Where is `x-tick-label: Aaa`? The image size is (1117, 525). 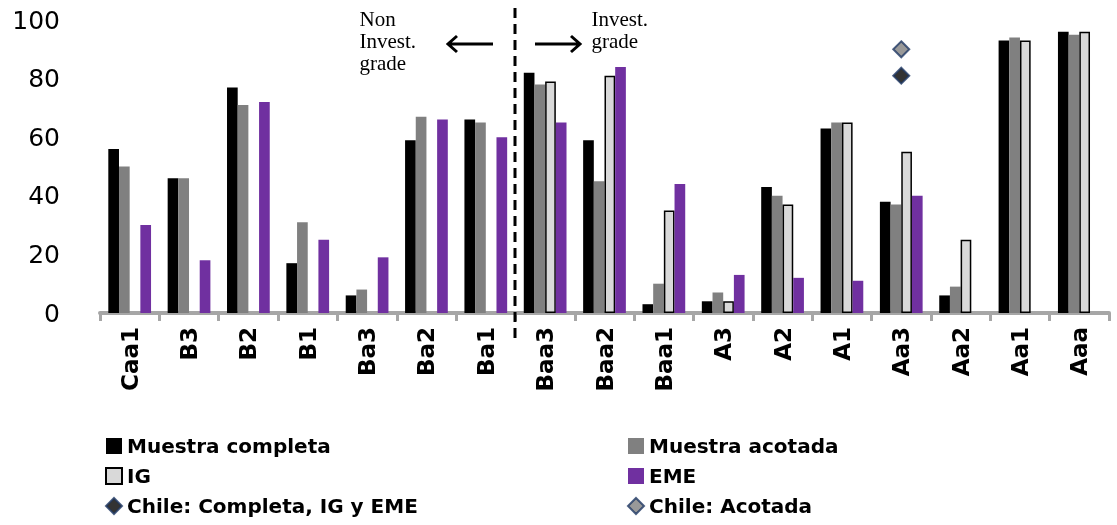 x-tick-label: Aaa is located at coordinates (1079, 351).